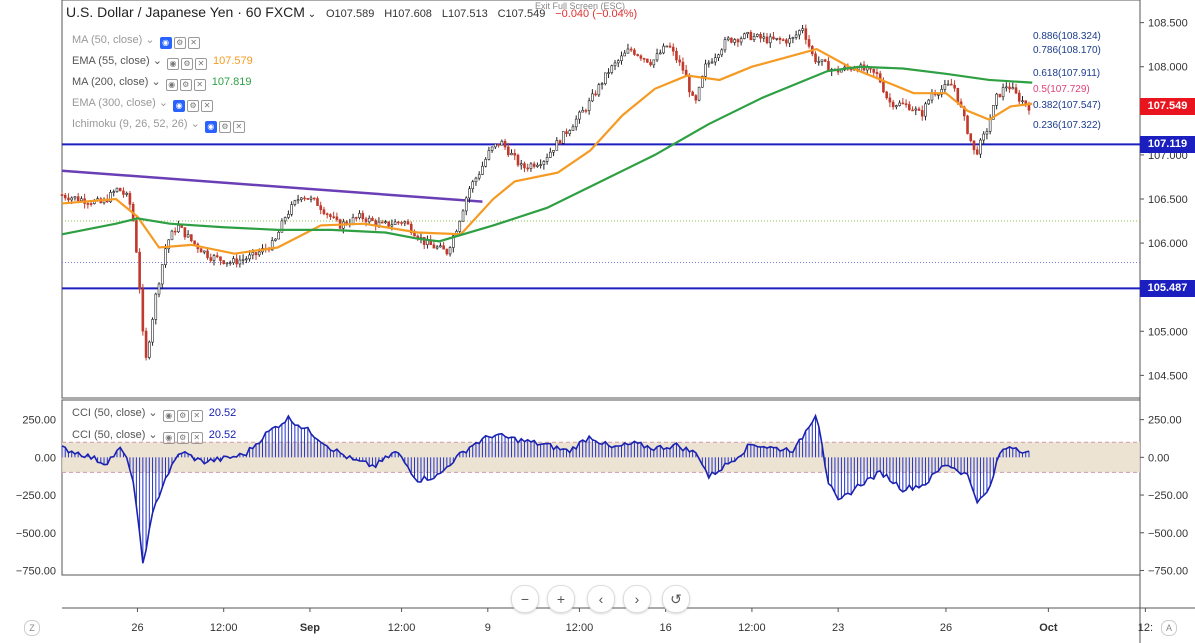 The image size is (1195, 643). I want to click on time-tick-label: 12:, so click(1145, 628).